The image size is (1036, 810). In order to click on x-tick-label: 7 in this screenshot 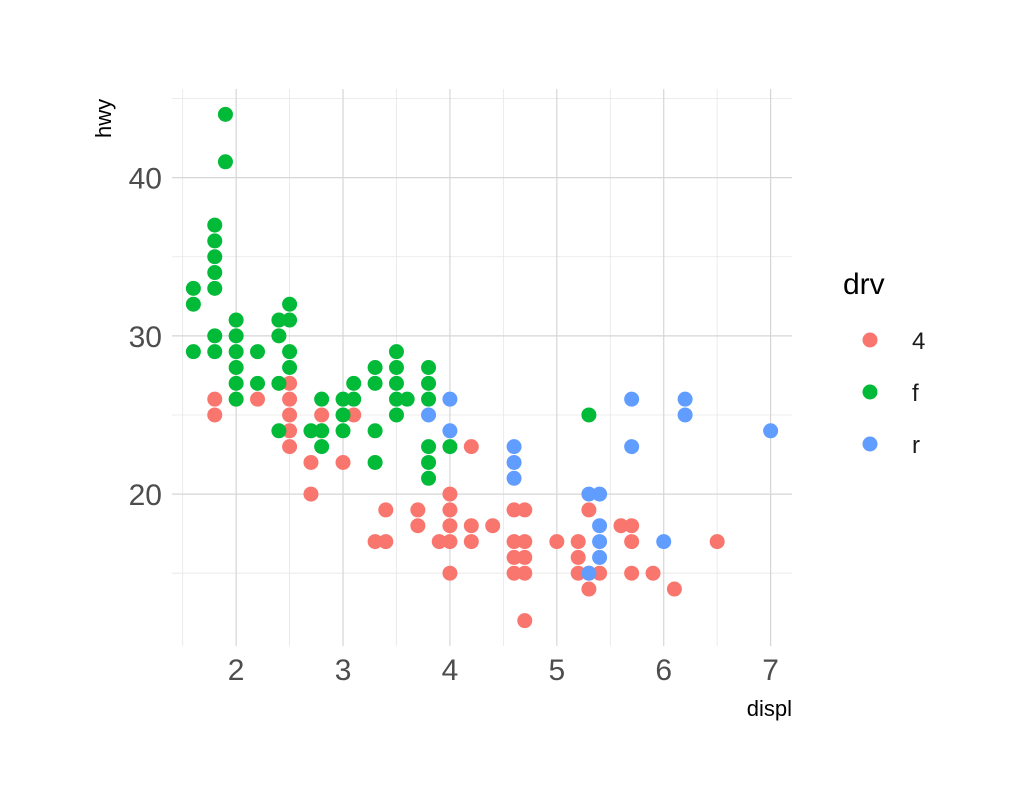, I will do `click(770, 670)`.